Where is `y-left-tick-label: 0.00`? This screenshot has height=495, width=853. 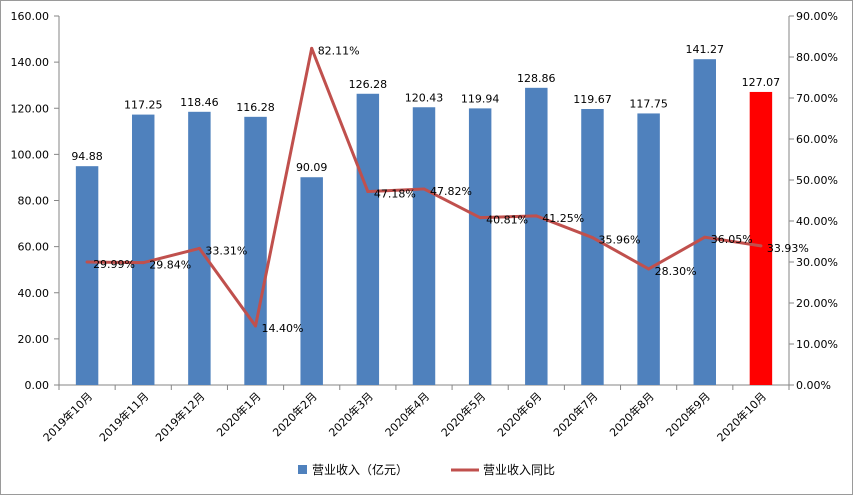 y-left-tick-label: 0.00 is located at coordinates (37, 385).